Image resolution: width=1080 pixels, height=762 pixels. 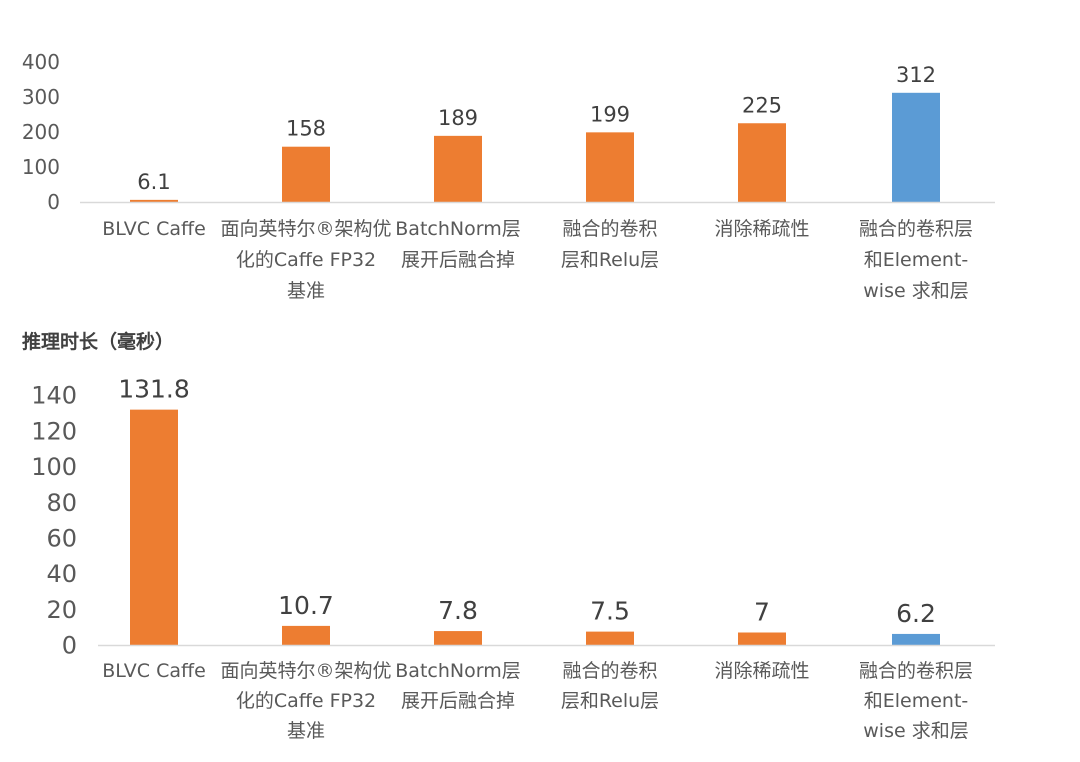 I want to click on data-label: 6.1, so click(x=153, y=182).